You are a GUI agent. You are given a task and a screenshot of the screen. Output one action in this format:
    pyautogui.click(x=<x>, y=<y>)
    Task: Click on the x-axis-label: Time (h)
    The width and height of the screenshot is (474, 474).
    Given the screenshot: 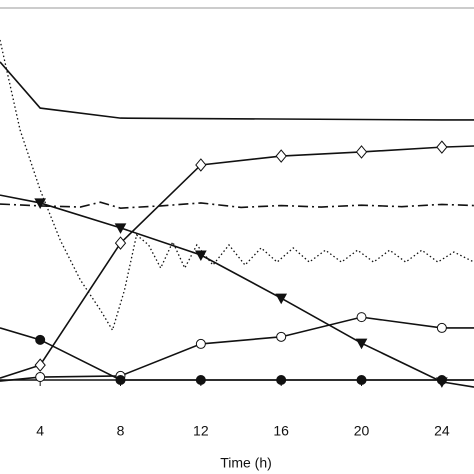 What is the action you would take?
    pyautogui.click(x=246, y=463)
    